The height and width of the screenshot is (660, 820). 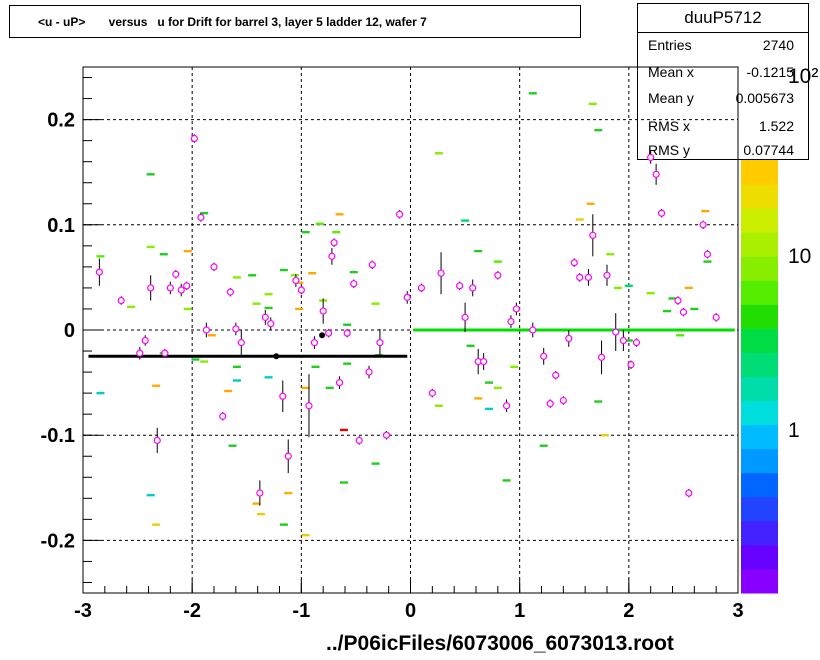 What do you see at coordinates (410, 611) in the screenshot?
I see `x-tick-label: 0` at bounding box center [410, 611].